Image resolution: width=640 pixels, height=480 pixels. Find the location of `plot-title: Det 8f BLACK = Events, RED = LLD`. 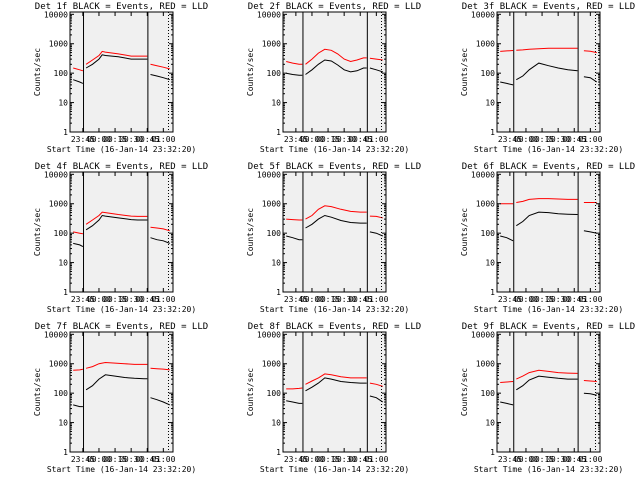

plot-title: Det 8f BLACK = Events, RED = LLD is located at coordinates (334, 327).